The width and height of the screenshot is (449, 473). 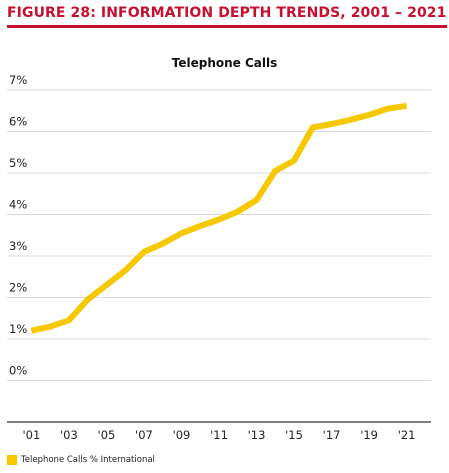 What do you see at coordinates (69, 435) in the screenshot?
I see `x-tick-label: '03` at bounding box center [69, 435].